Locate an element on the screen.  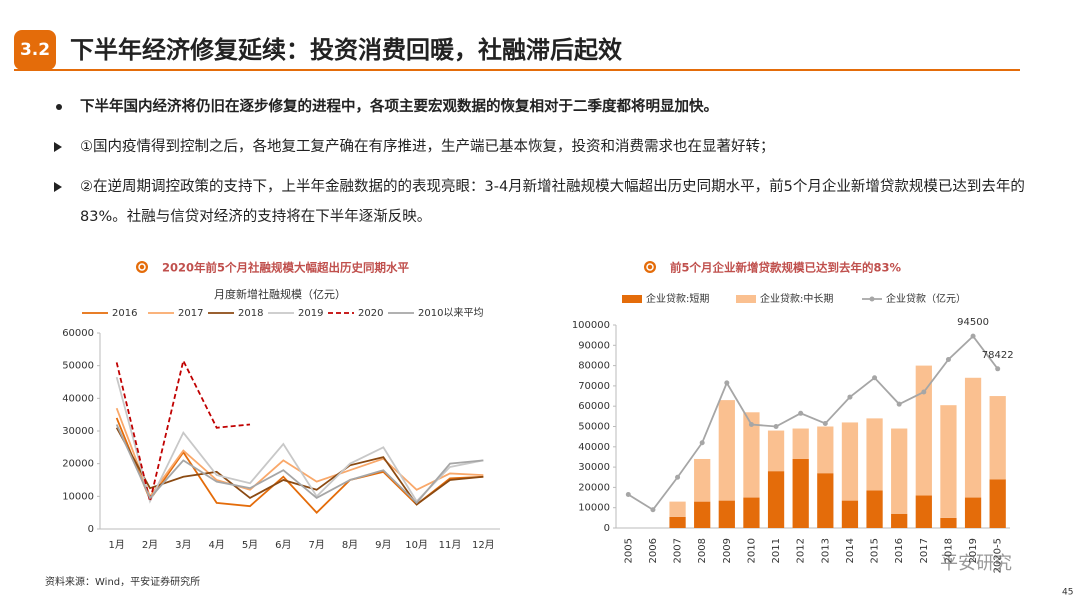
value-label: 94500 is located at coordinates (973, 322).